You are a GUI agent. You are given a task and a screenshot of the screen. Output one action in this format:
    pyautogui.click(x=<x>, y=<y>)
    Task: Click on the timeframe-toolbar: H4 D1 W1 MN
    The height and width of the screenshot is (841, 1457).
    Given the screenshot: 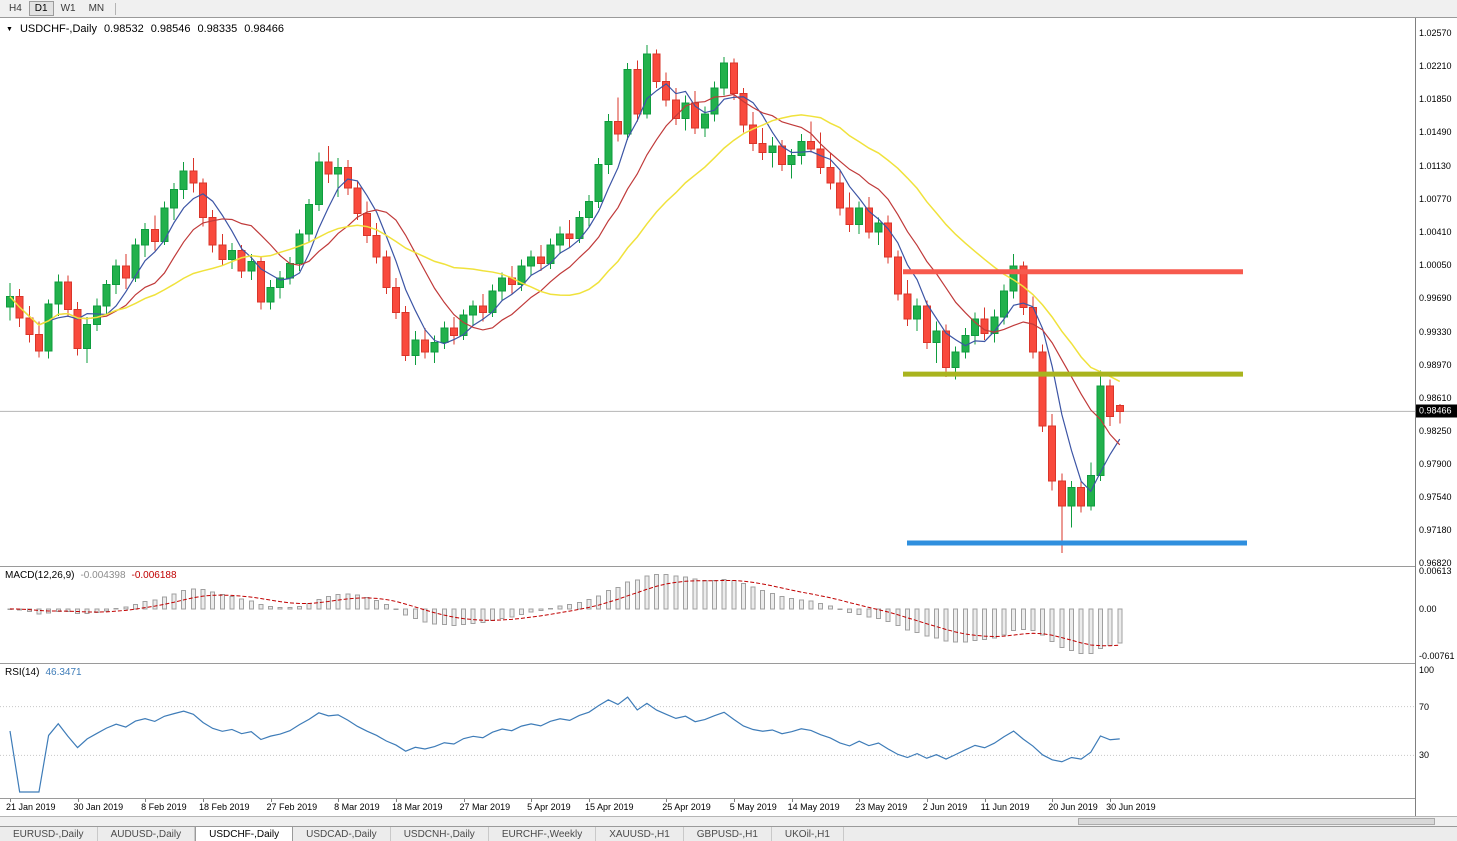 What is the action you would take?
    pyautogui.click(x=728, y=9)
    